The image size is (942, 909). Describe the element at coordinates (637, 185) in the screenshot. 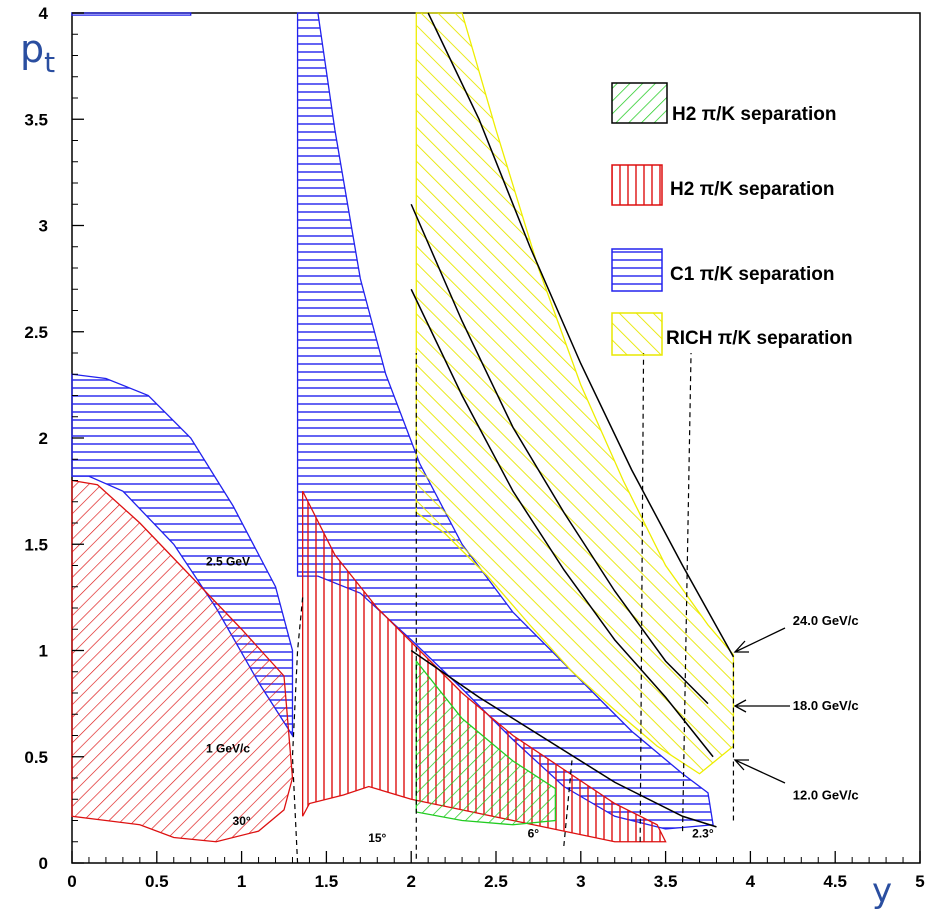

I see `legend-swatch-h2-red` at that location.